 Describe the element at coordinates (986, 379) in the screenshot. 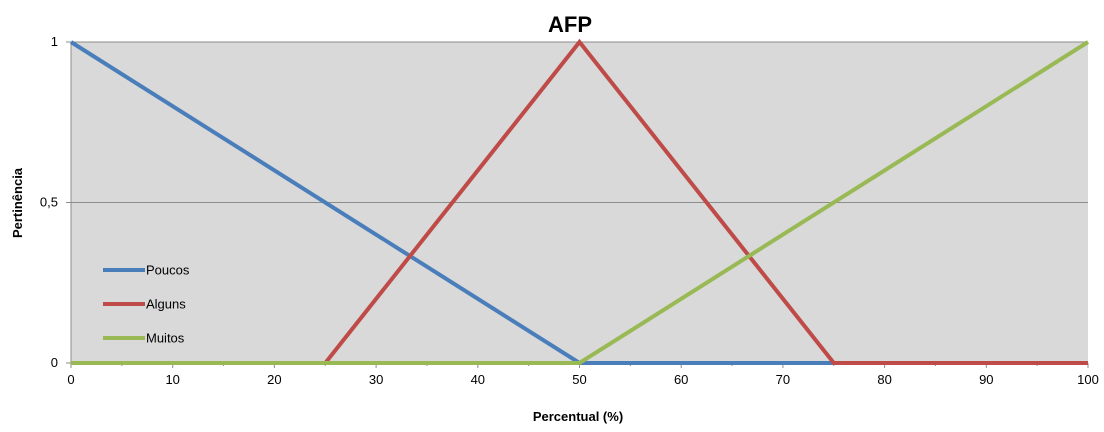

I see `x-tick-label-9: 90` at that location.